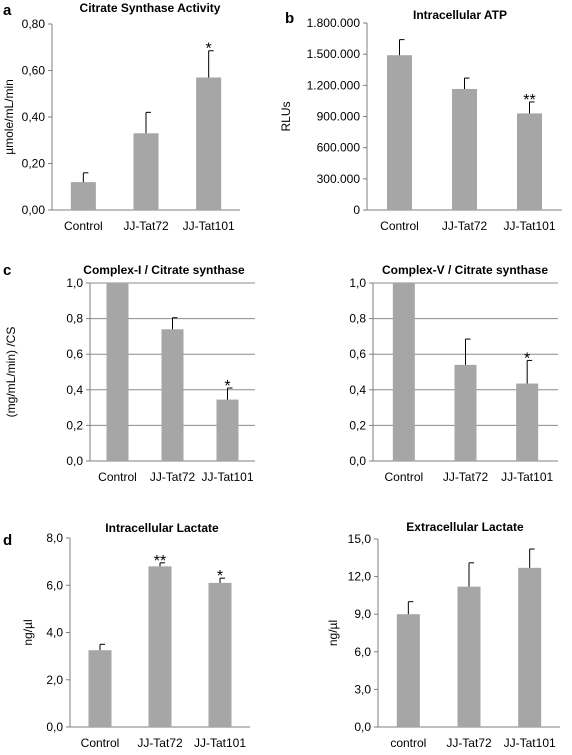  Describe the element at coordinates (356, 210) in the screenshot. I see `y-tick-label: 0` at that location.